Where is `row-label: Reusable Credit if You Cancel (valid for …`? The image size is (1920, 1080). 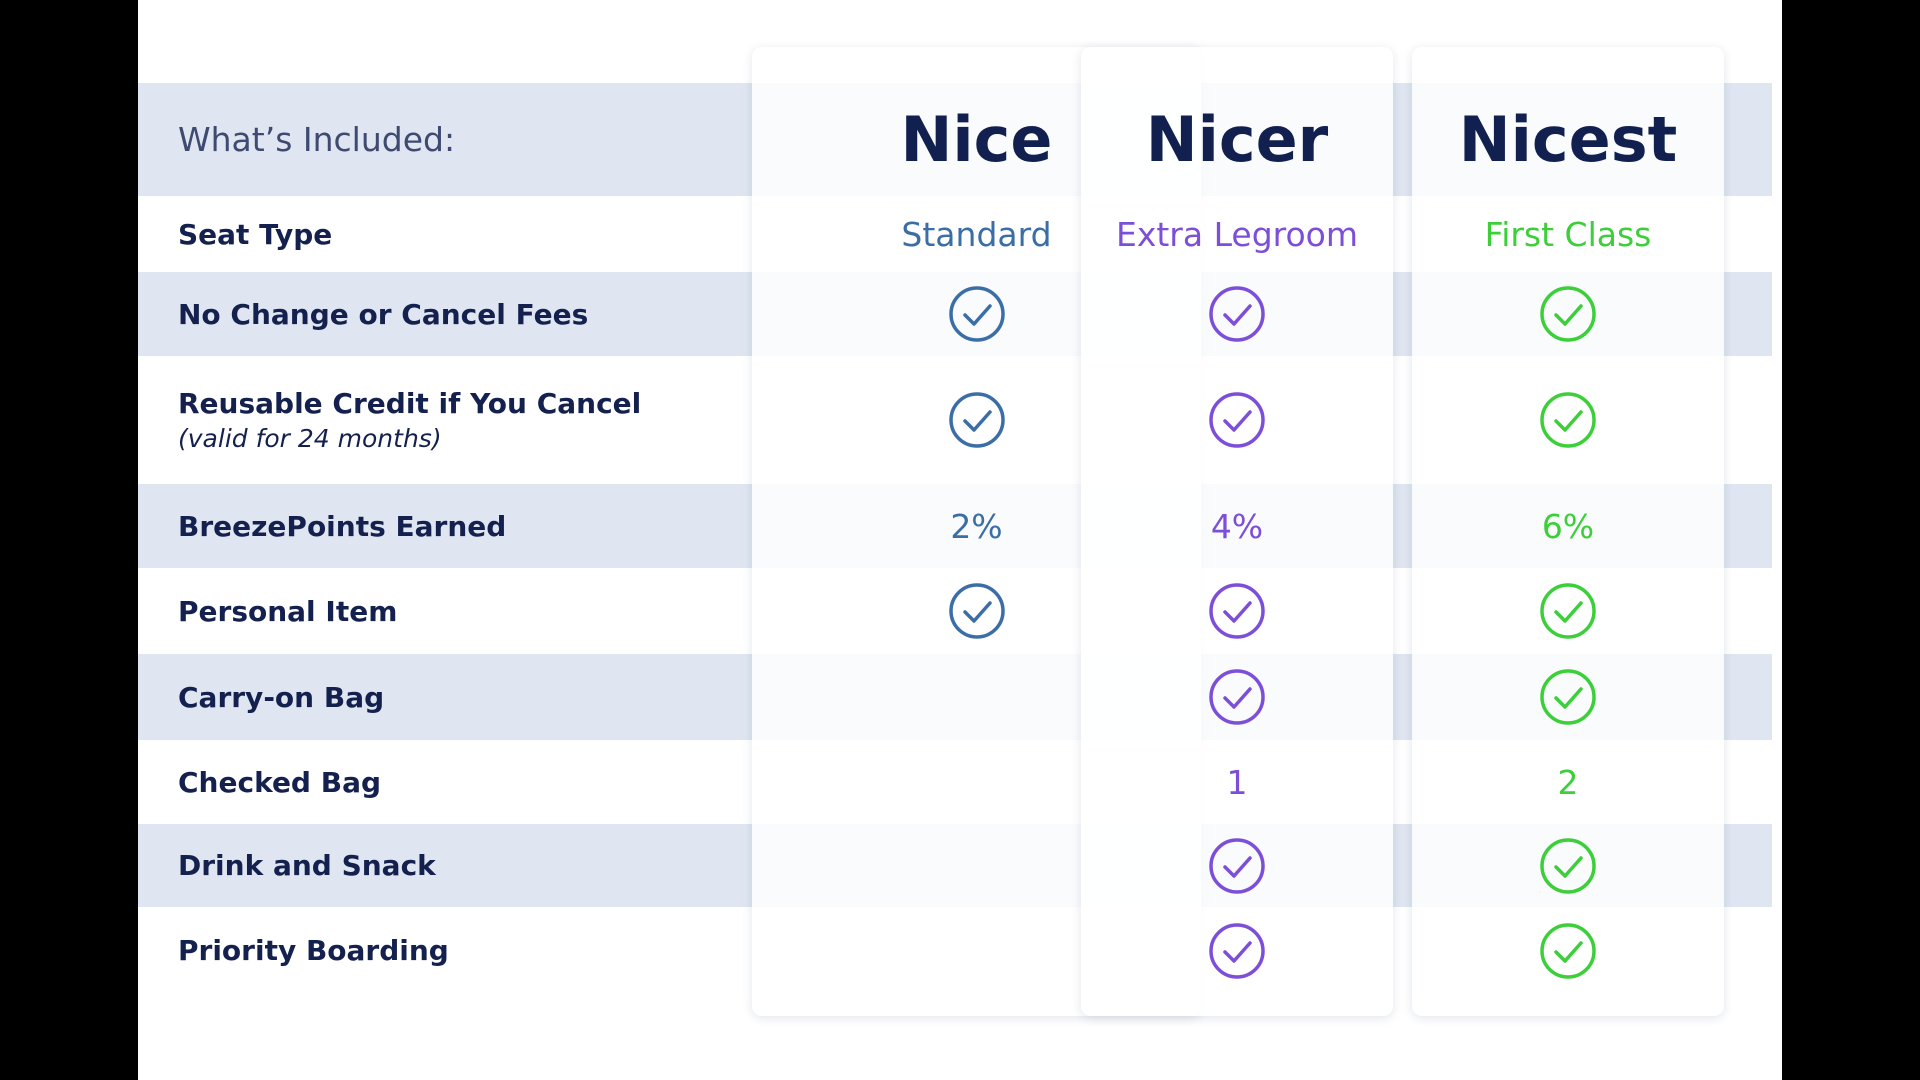
row-label: Reusable Credit if You Cancel (valid for … is located at coordinates (443, 420).